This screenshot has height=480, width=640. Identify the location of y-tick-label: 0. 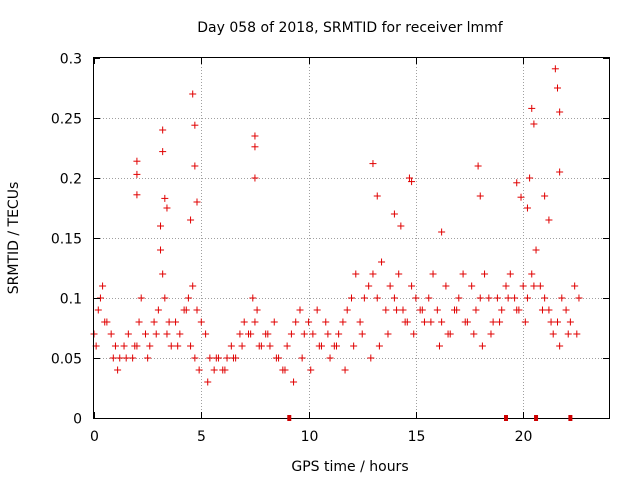
(77, 420).